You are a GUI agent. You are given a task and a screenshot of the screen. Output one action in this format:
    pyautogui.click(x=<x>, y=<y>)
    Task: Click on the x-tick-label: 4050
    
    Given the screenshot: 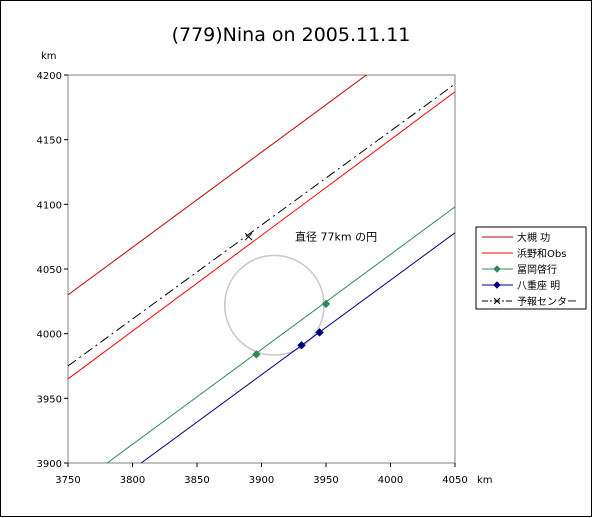 What is the action you would take?
    pyautogui.click(x=454, y=480)
    